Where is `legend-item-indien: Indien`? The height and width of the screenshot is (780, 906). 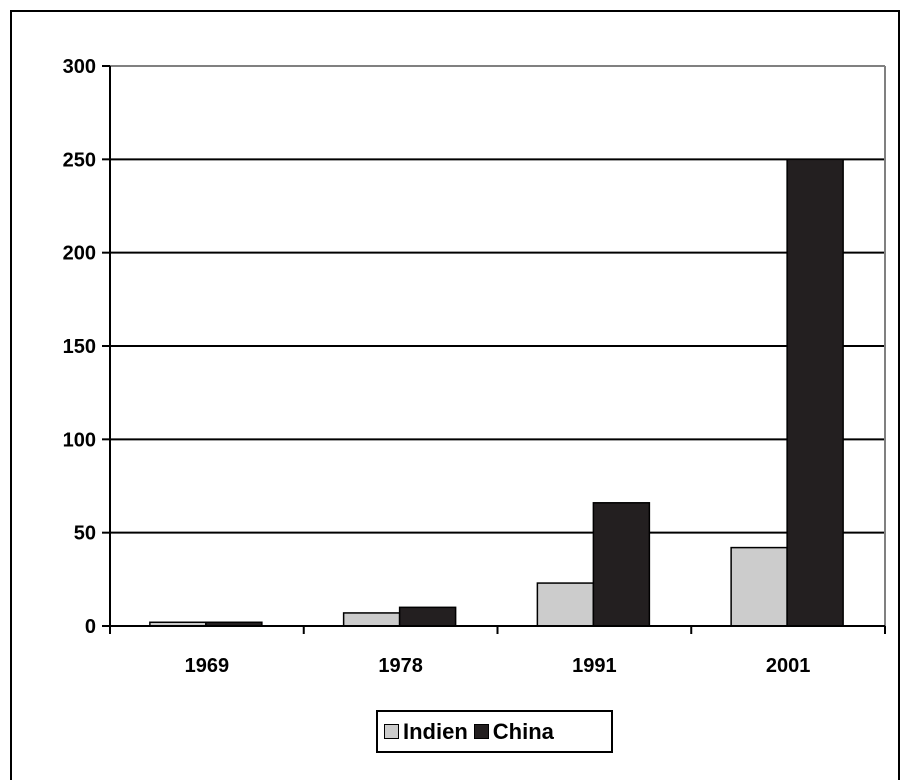 legend-item-indien: Indien is located at coordinates (426, 732).